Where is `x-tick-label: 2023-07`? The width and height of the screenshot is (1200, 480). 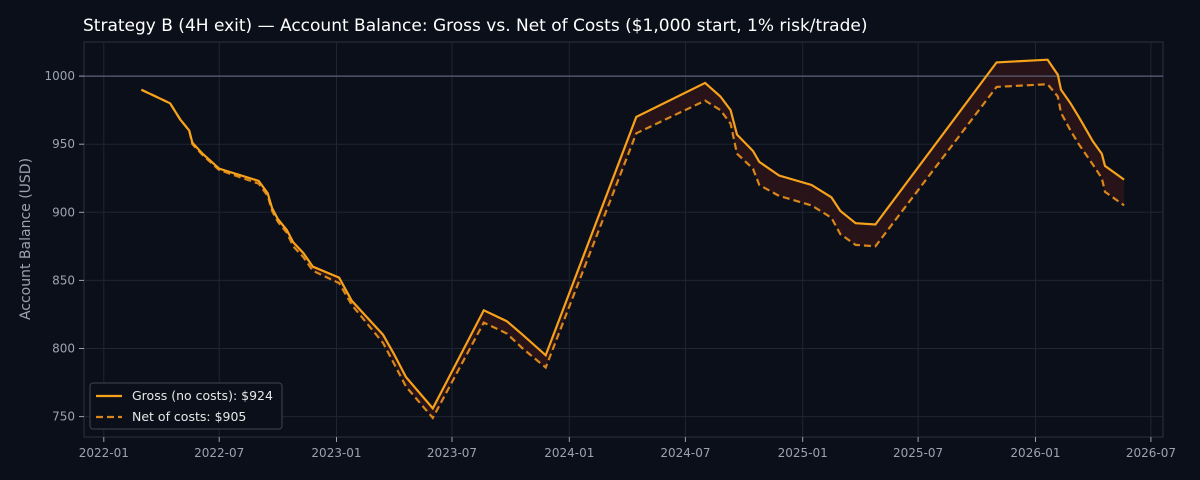 x-tick-label: 2023-07 is located at coordinates (452, 453).